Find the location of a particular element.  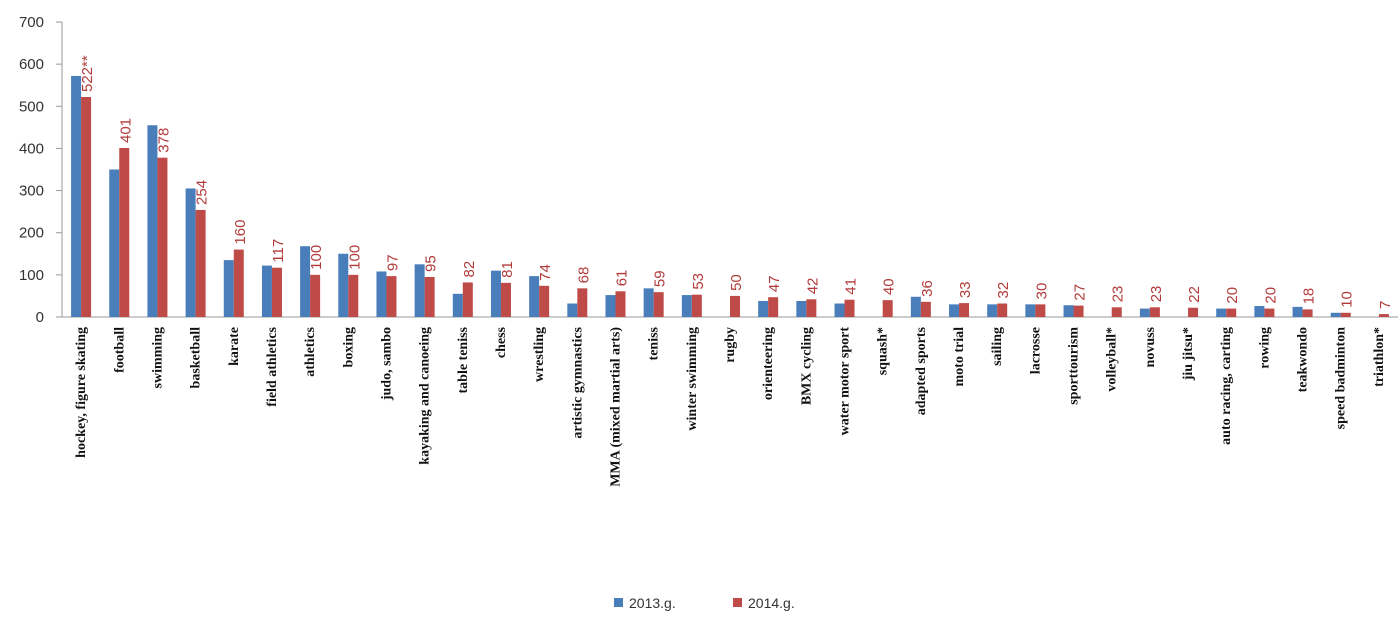

data-label: 22 is located at coordinates (1194, 294).